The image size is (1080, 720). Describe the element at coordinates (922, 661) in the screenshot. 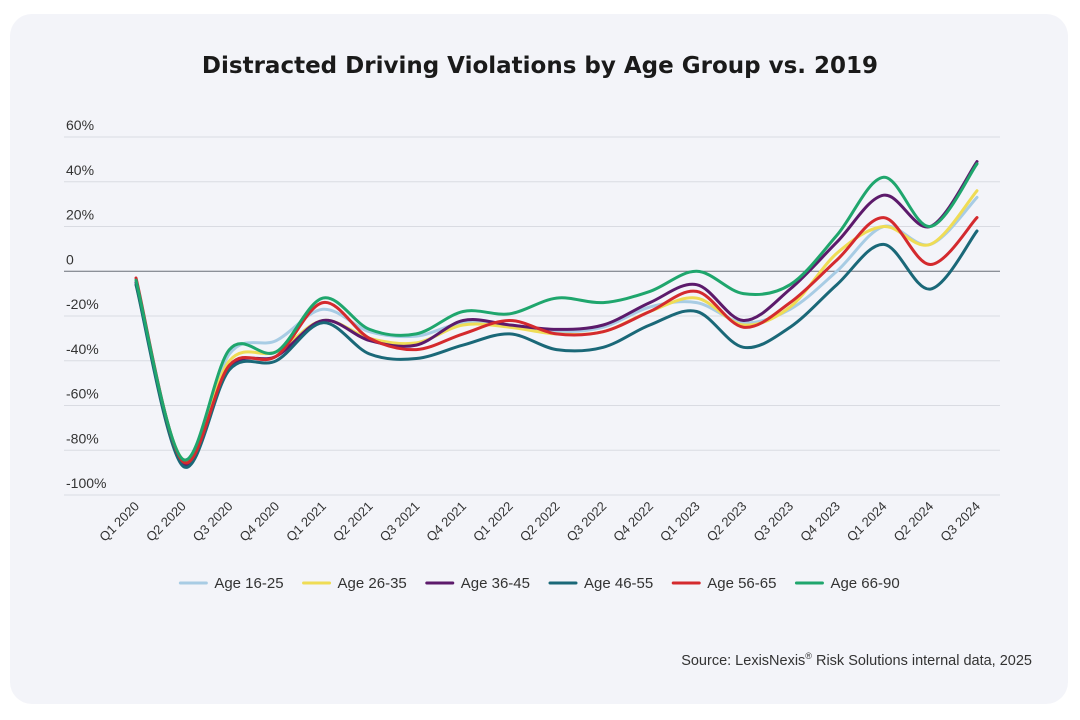

I see `source-suffix: Risk Solutions internal data, 2025` at that location.